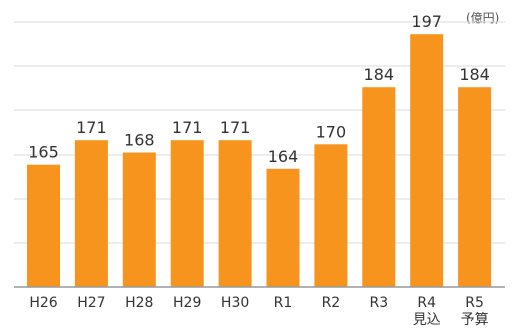 Image resolution: width=517 pixels, height=332 pixels. I want to click on bar-H29, so click(187, 213).